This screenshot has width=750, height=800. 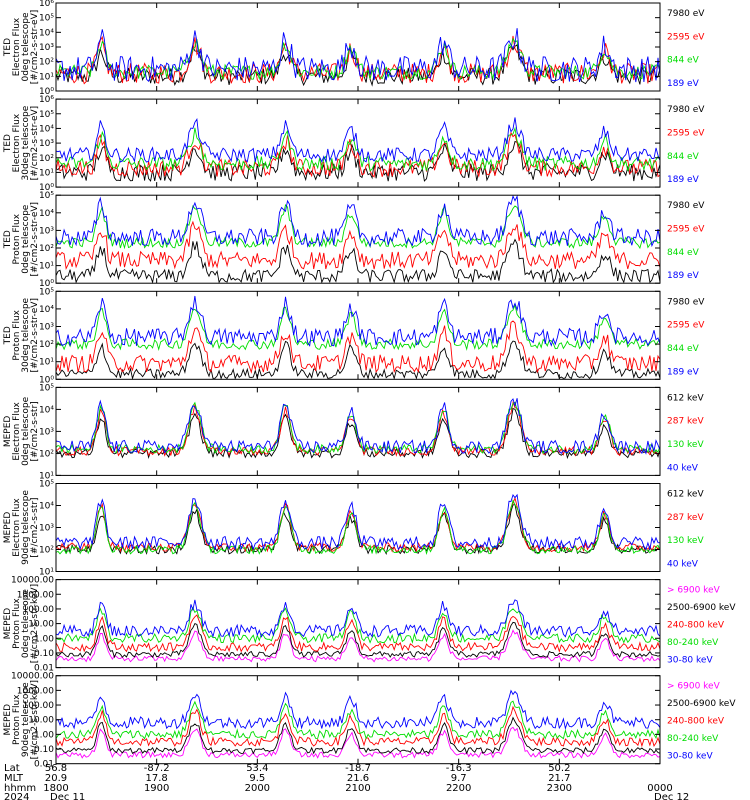 What do you see at coordinates (44, 765) in the screenshot?
I see `y-tick-label: 0.01` at bounding box center [44, 765].